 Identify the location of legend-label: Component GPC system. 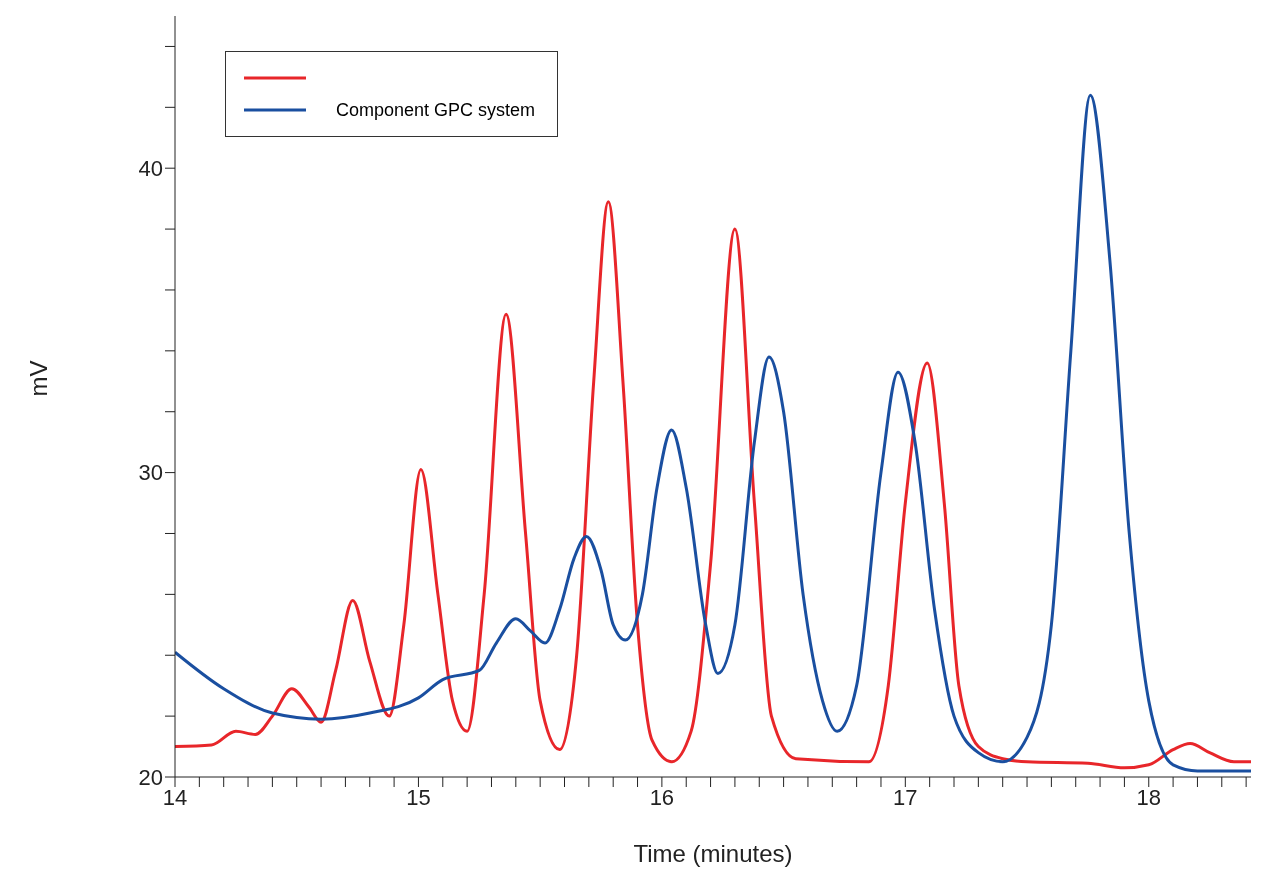
(436, 110).